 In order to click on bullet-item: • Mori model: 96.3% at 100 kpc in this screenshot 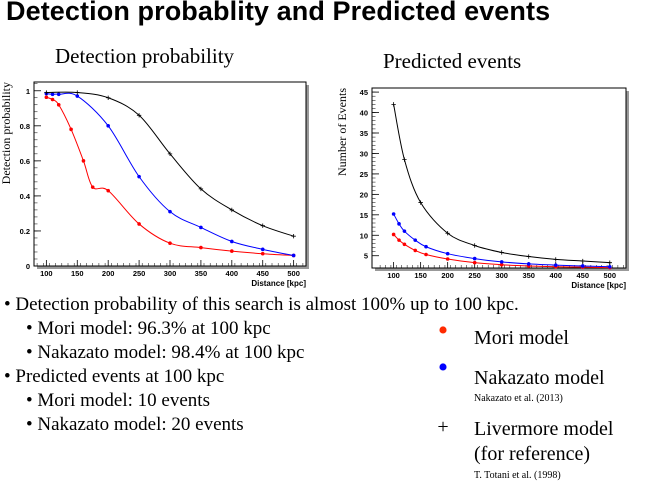, I will do `click(148, 328)`.